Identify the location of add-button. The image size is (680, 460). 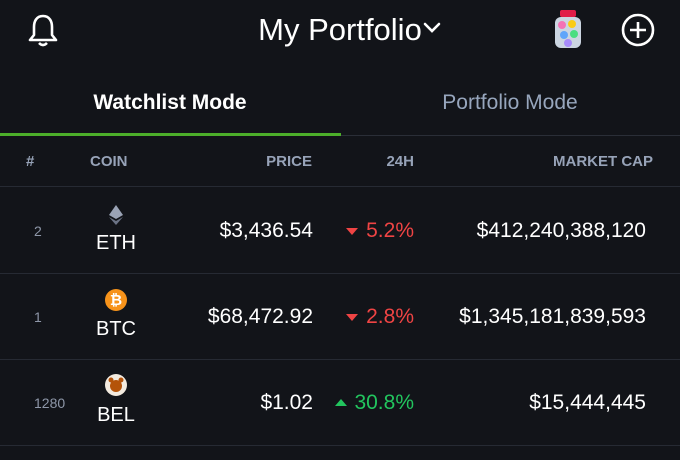
(638, 30).